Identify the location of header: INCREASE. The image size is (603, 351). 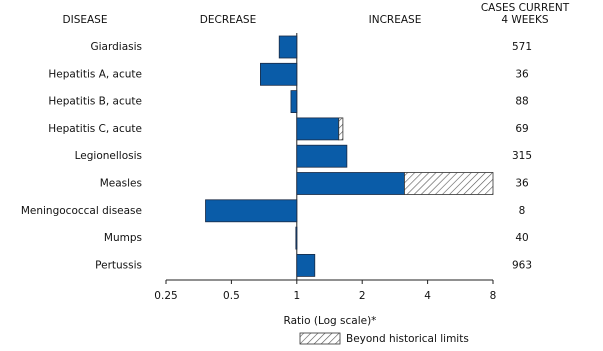
(395, 20).